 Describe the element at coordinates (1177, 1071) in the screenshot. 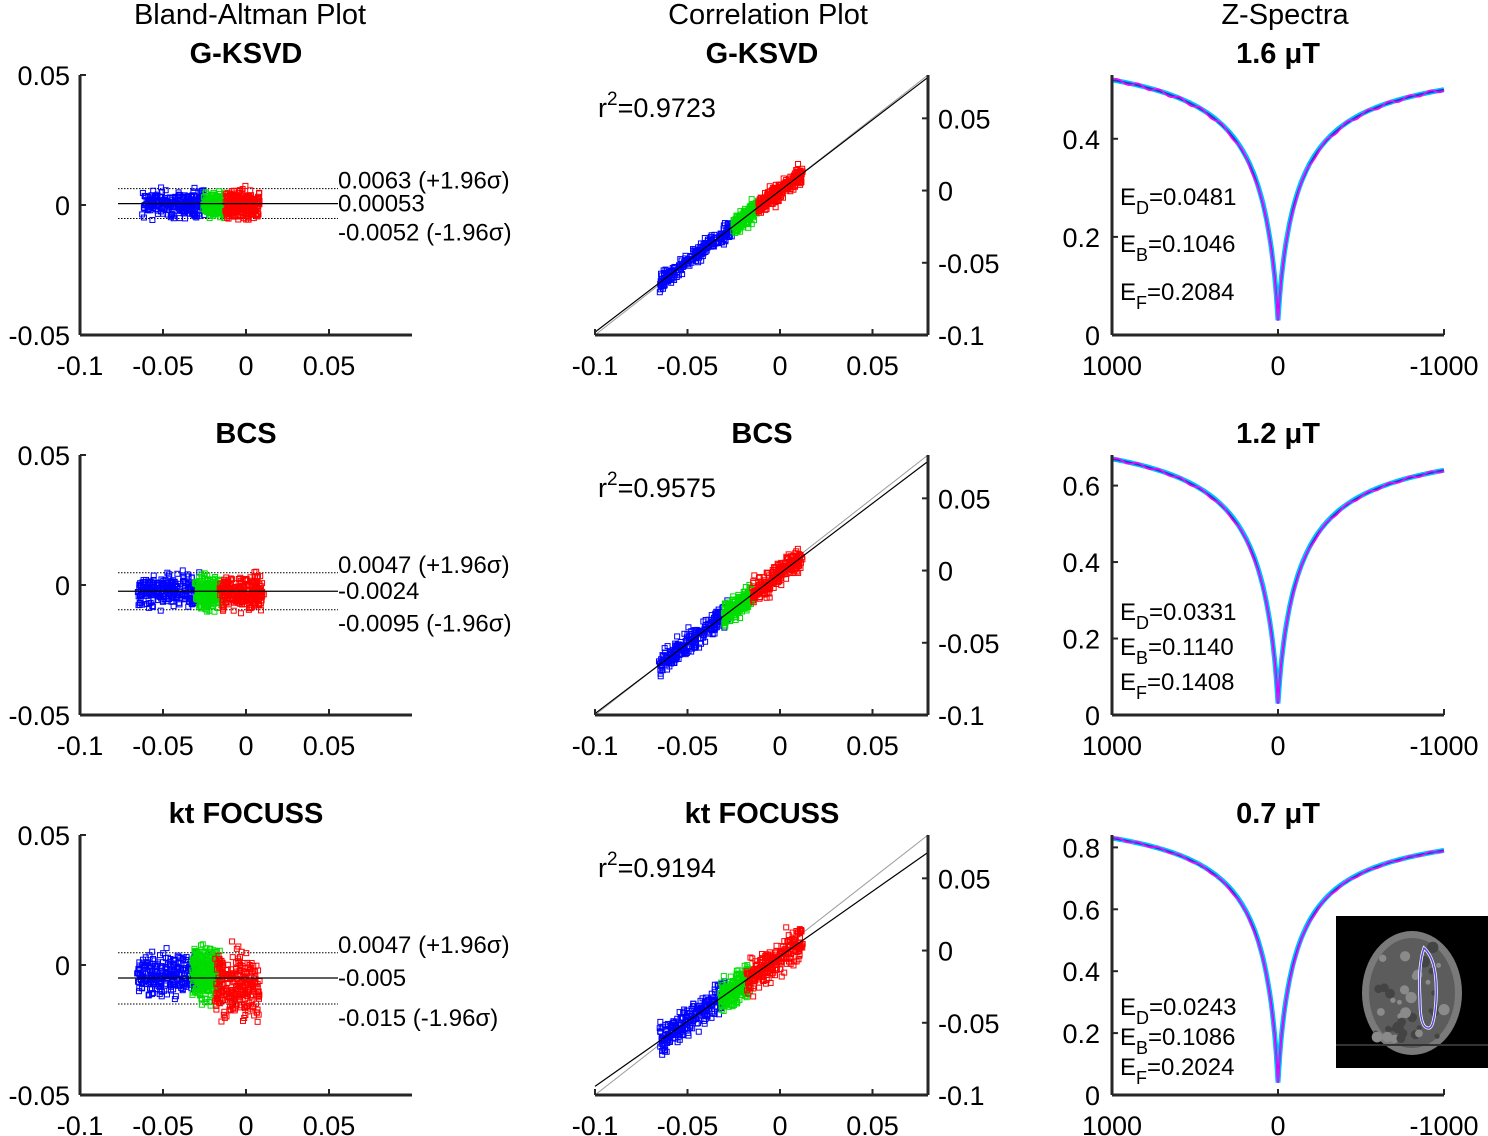

I see `error-label: EF=0.2024` at that location.